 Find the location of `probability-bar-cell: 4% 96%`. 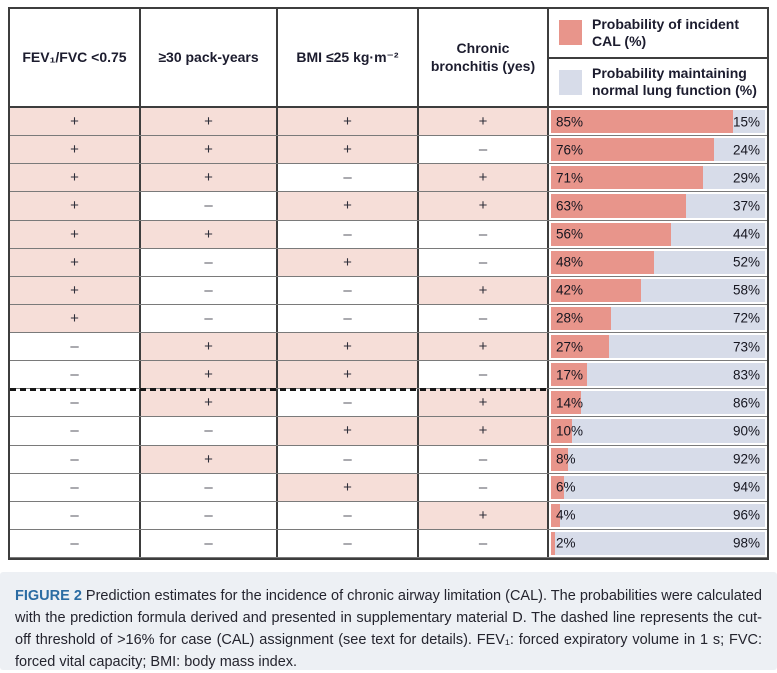

probability-bar-cell: 4% 96% is located at coordinates (658, 515).